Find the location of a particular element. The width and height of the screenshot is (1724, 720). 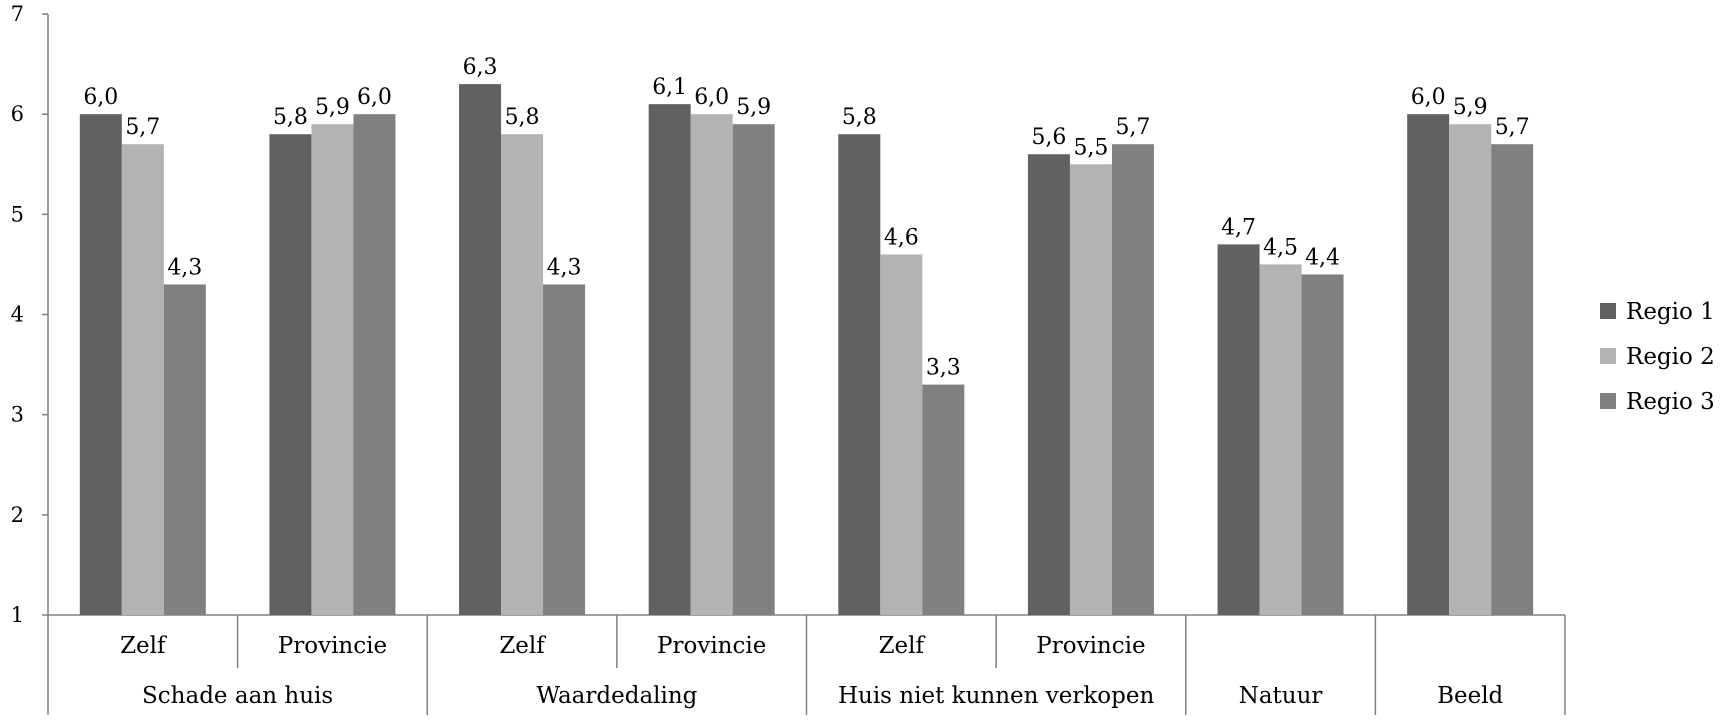

data-label: 5,6 is located at coordinates (1048, 137).